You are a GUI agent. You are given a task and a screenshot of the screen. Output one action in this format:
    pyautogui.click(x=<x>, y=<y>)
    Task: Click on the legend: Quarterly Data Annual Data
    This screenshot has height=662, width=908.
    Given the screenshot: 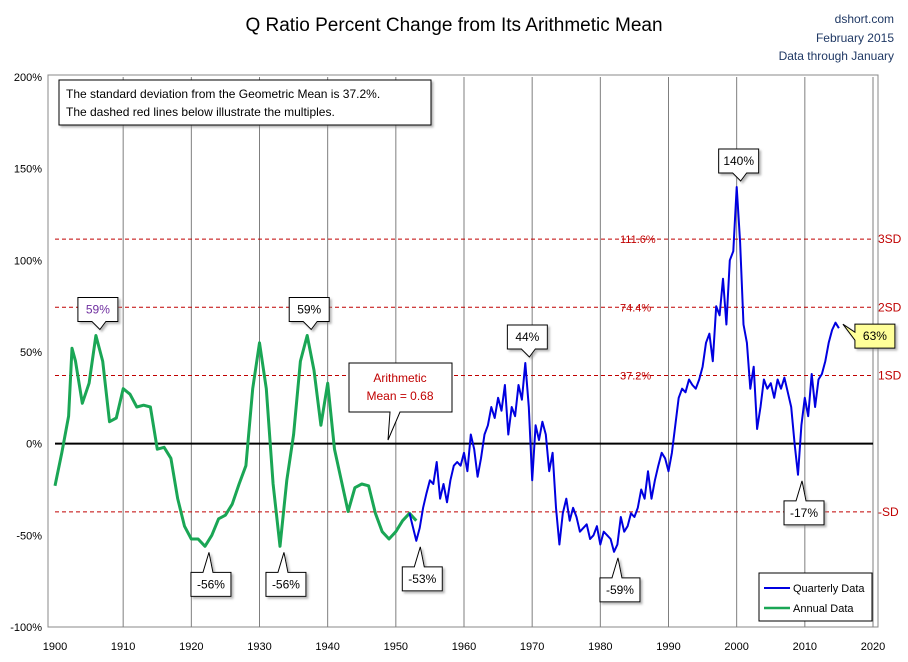 What is the action you would take?
    pyautogui.click(x=815, y=597)
    